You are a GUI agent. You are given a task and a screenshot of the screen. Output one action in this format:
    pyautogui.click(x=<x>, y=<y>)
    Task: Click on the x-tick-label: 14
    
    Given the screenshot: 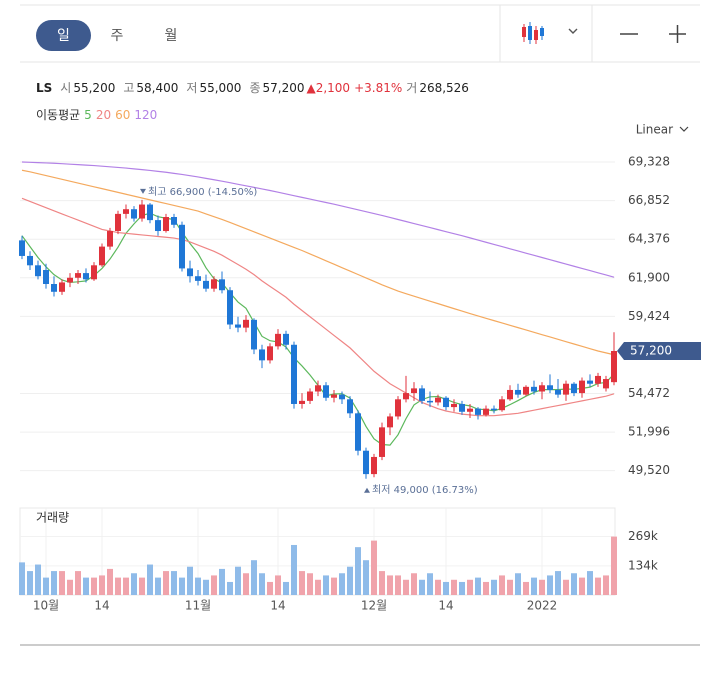 What is the action you would take?
    pyautogui.click(x=277, y=606)
    